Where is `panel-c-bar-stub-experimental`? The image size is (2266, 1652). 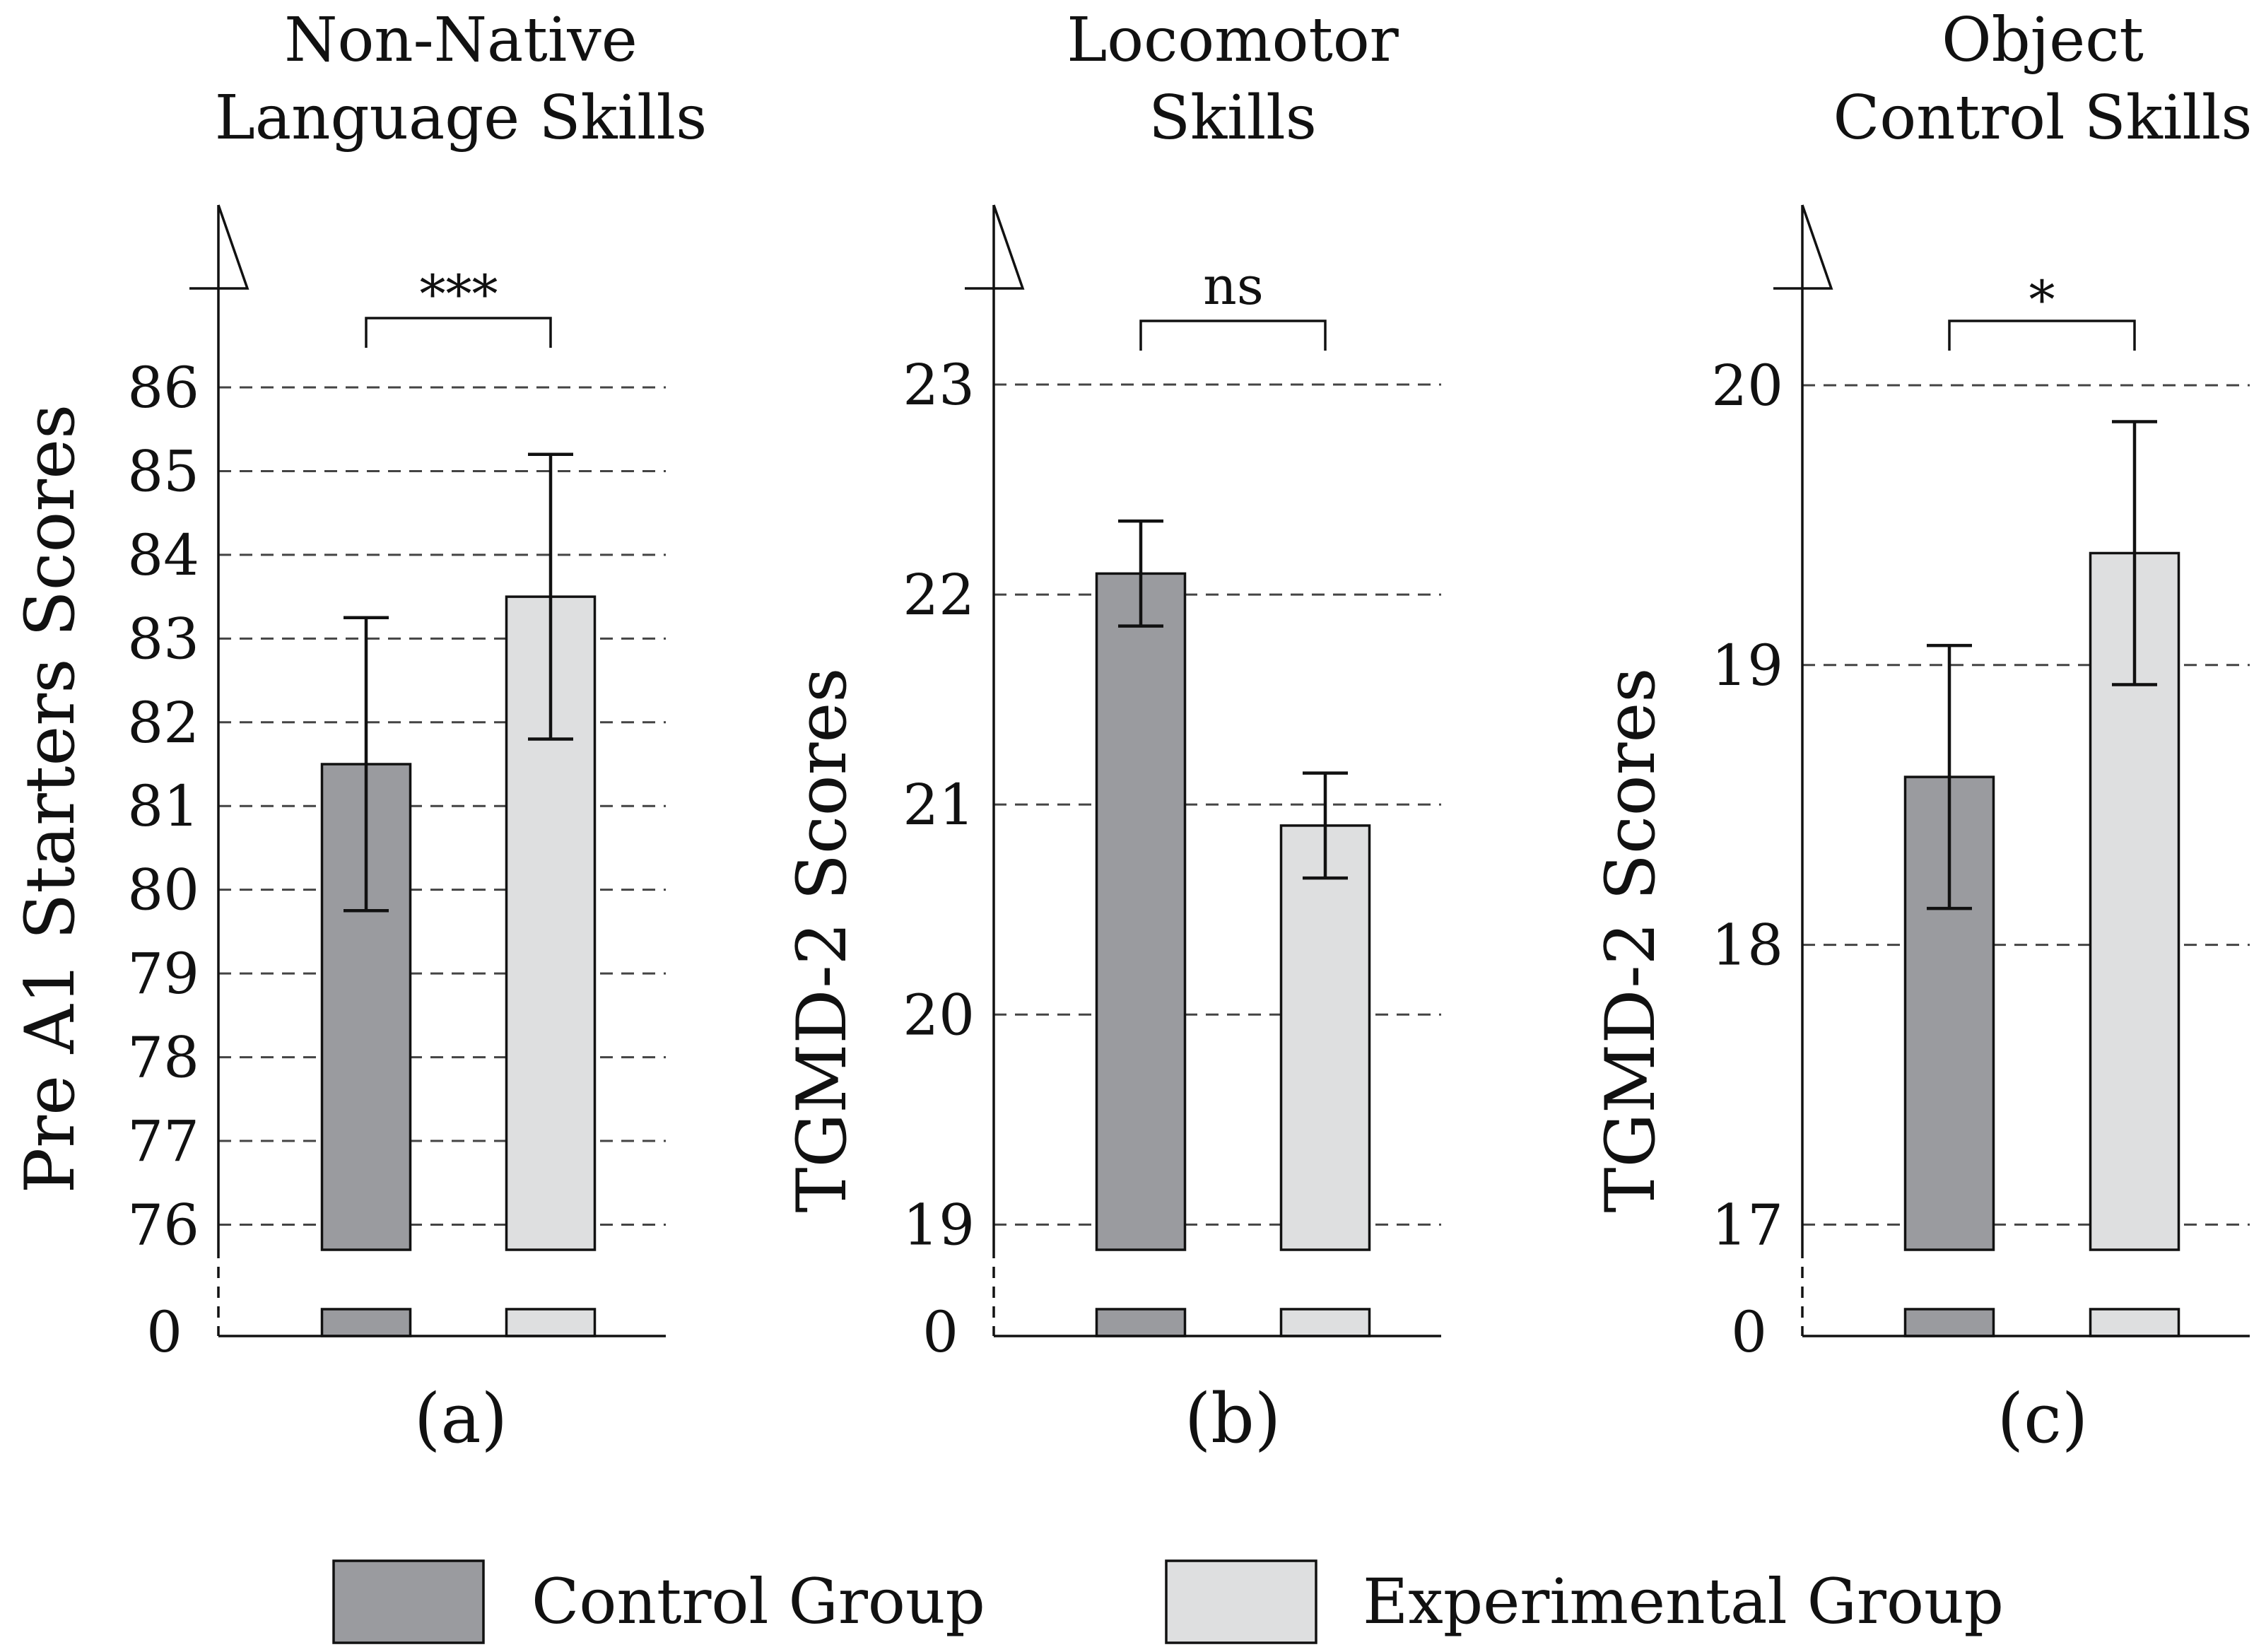 panel-c-bar-stub-experimental is located at coordinates (2134, 1322).